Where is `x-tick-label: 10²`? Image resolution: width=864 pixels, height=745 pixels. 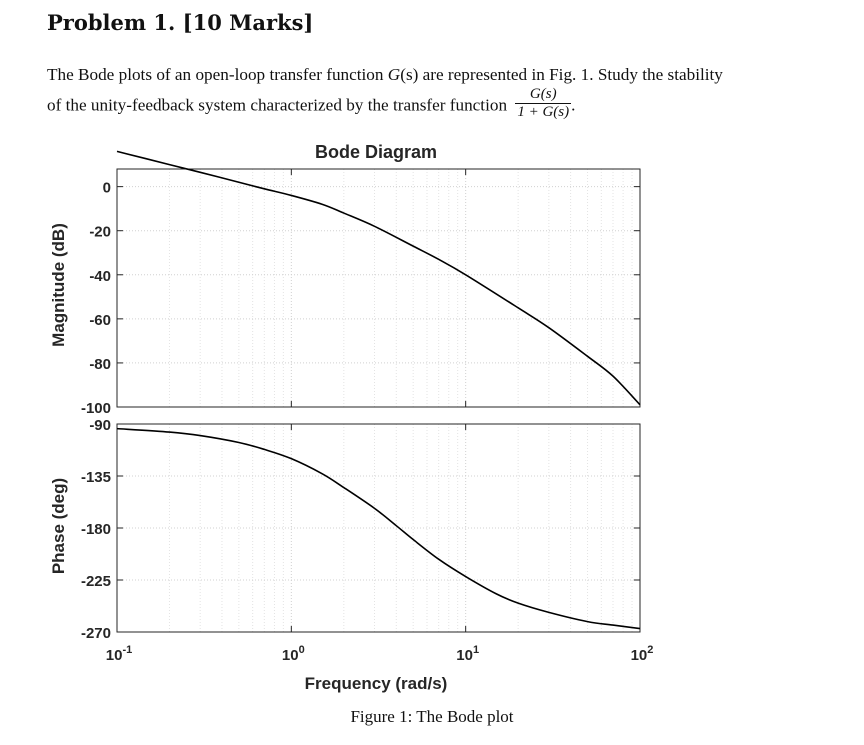
x-tick-label: 10² is located at coordinates (642, 654).